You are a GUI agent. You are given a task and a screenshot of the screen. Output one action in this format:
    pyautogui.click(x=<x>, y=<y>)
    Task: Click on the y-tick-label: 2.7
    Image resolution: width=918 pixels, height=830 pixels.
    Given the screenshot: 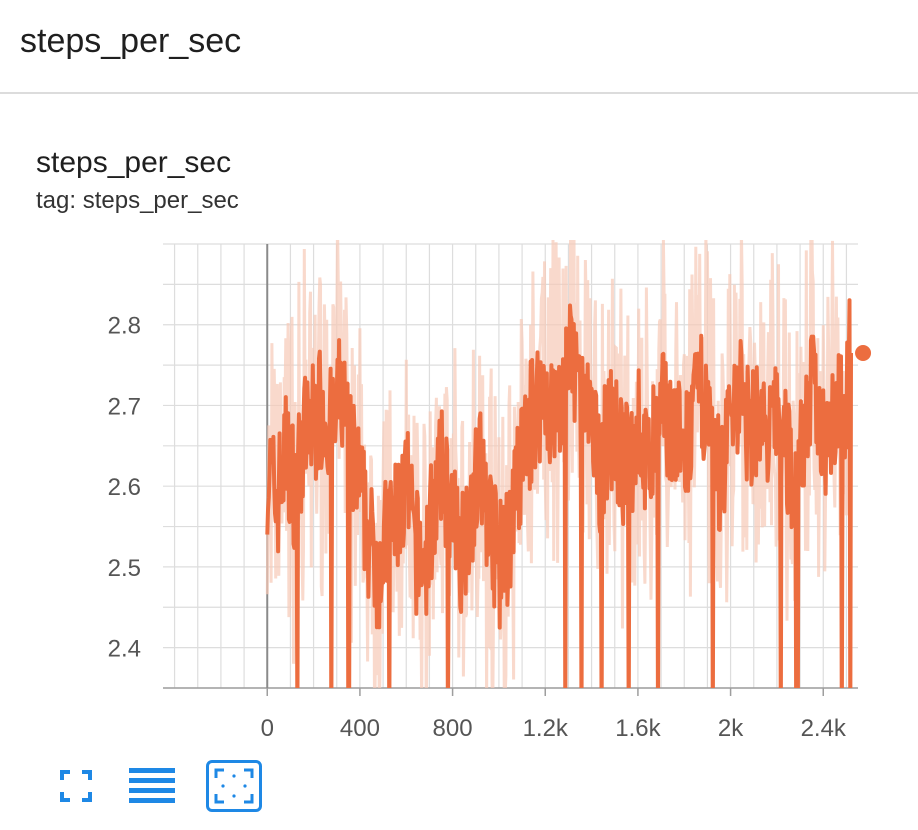 What is the action you would take?
    pyautogui.click(x=124, y=406)
    